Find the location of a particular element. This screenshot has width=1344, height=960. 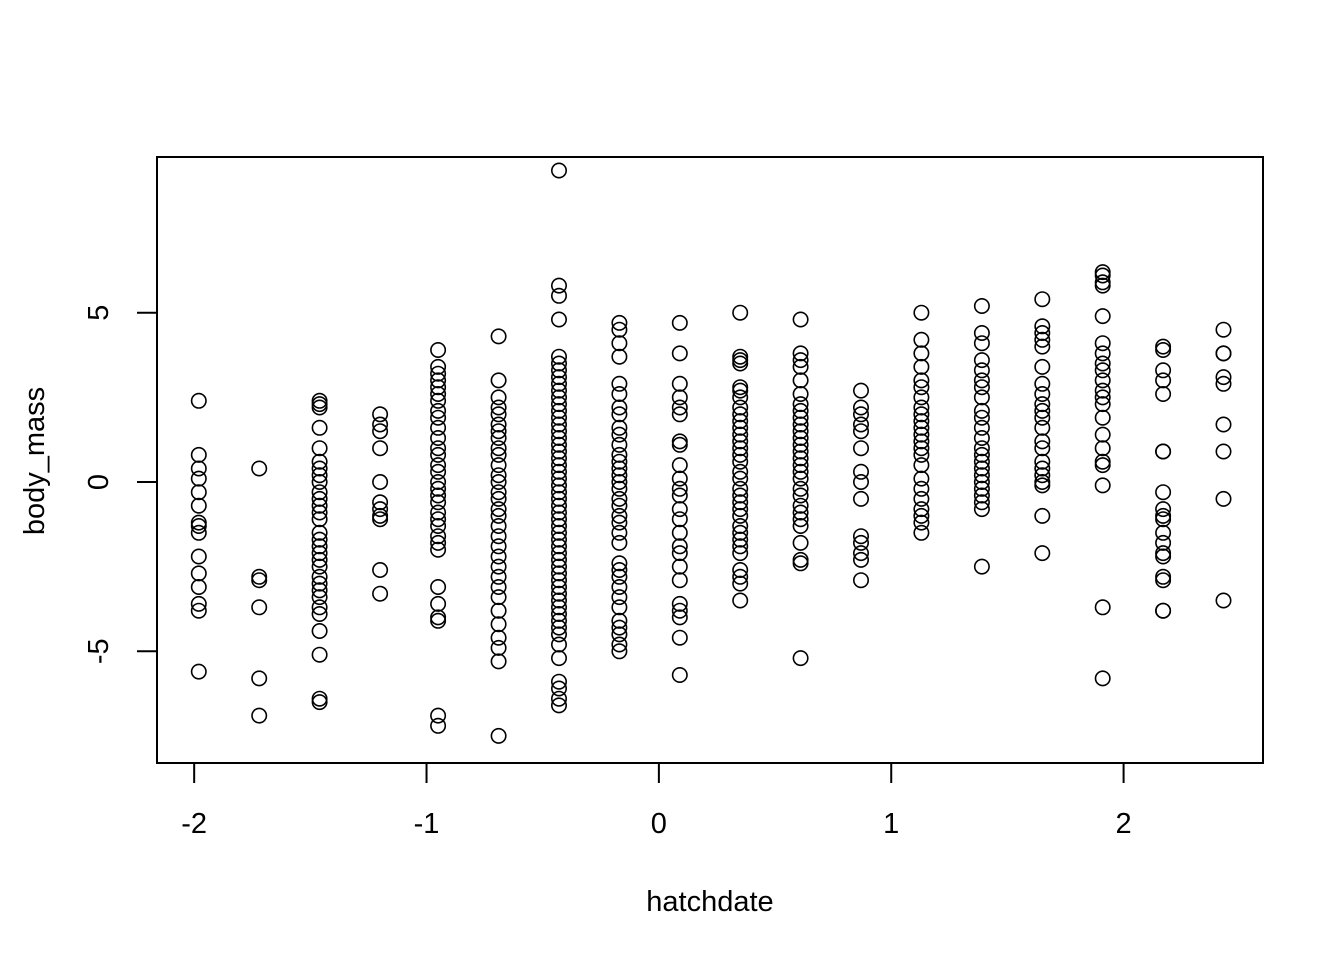

x-tick-label: 1 is located at coordinates (891, 824).